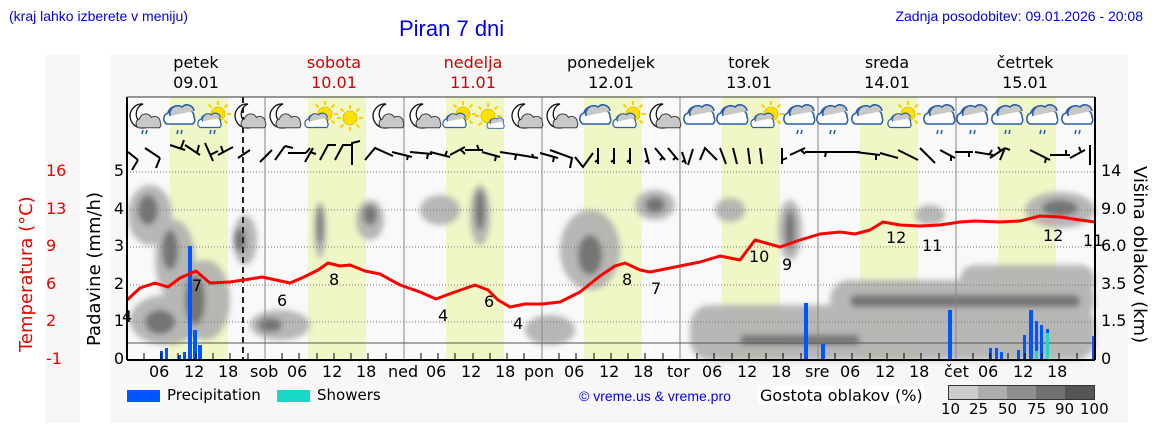 The width and height of the screenshot is (1152, 443). I want to click on temp-tick: -1, so click(54, 358).